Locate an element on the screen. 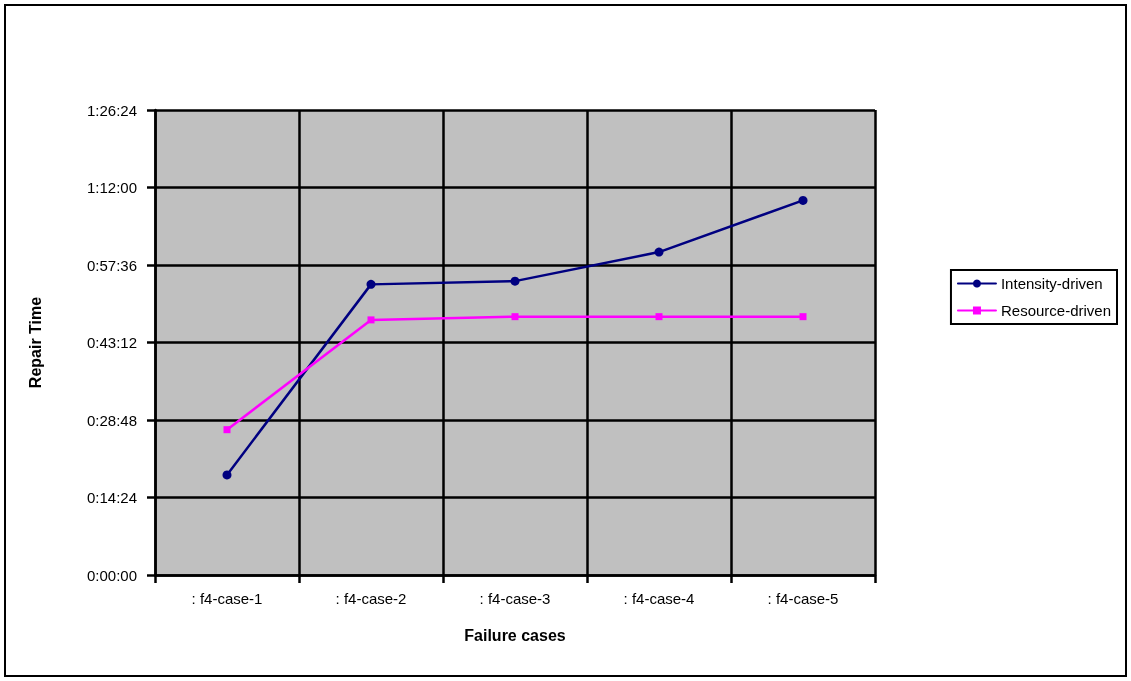 This screenshot has width=1131, height=681. y-tick-label: 0:57:36 is located at coordinates (111, 265).